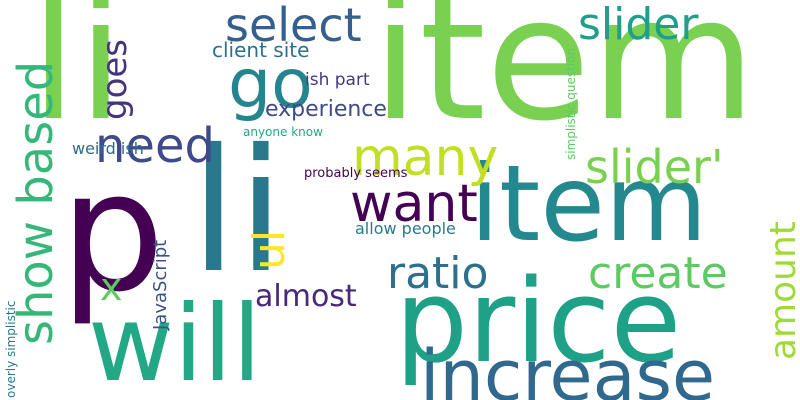 The height and width of the screenshot is (400, 800). Describe the element at coordinates (414, 204) in the screenshot. I see `word-want: want` at that location.